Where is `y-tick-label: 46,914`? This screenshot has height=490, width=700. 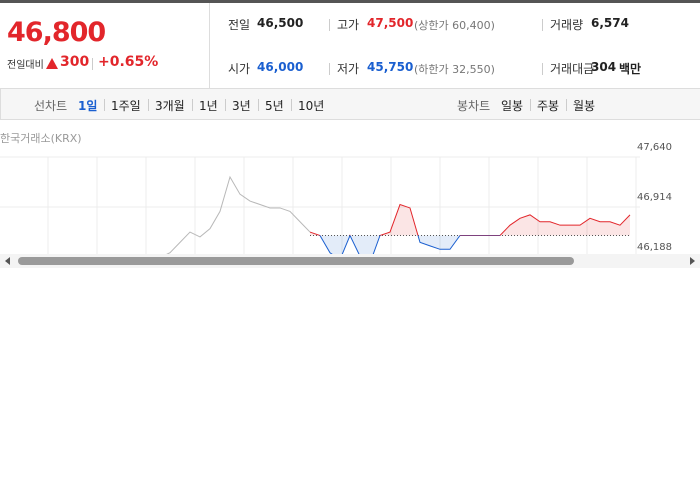 y-tick-label: 46,914 is located at coordinates (654, 197).